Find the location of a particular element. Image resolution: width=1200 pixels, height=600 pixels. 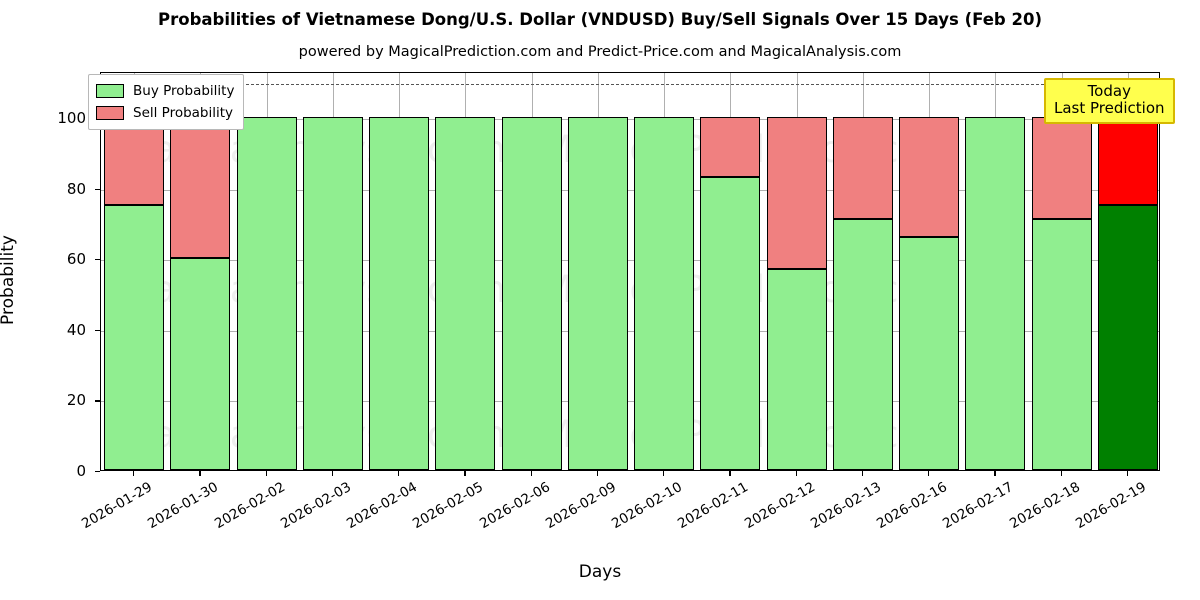

y-tick-label: 80 is located at coordinates (76, 188).